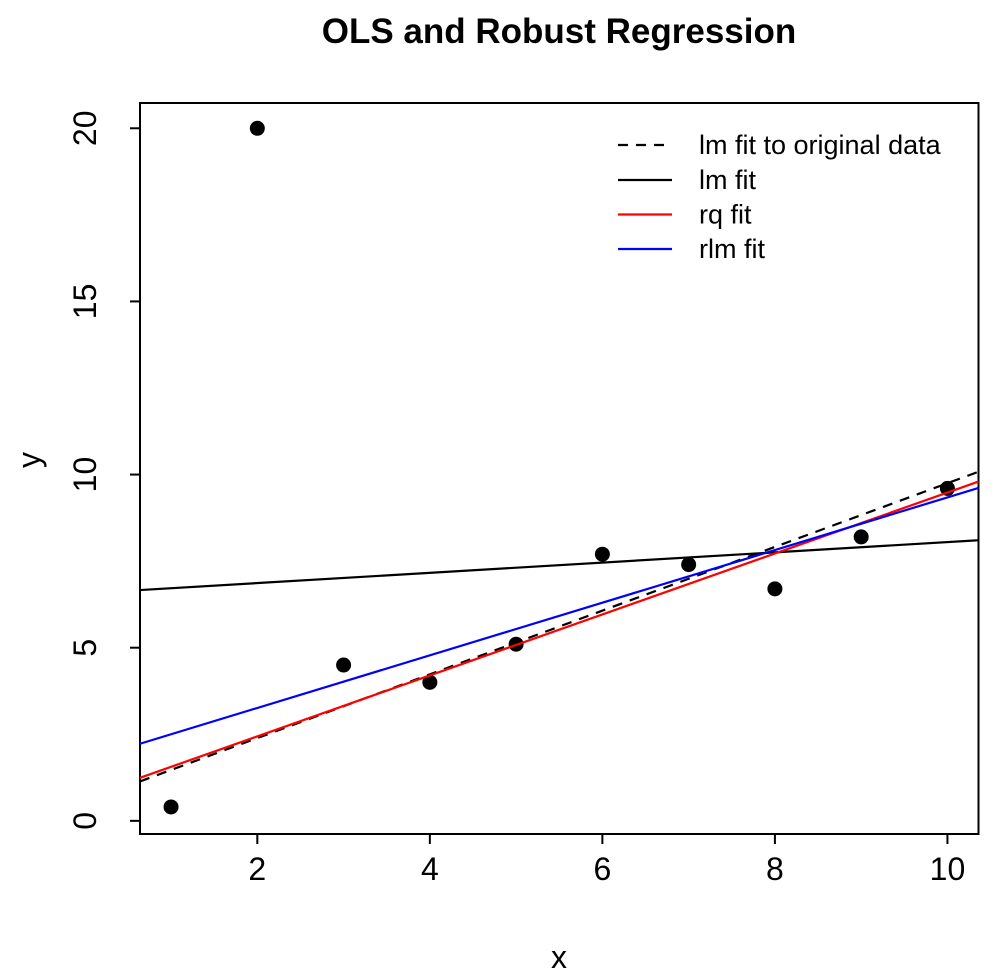 The height and width of the screenshot is (978, 1003). Describe the element at coordinates (559, 31) in the screenshot. I see `chart-title: OLS and Robust Regression` at that location.